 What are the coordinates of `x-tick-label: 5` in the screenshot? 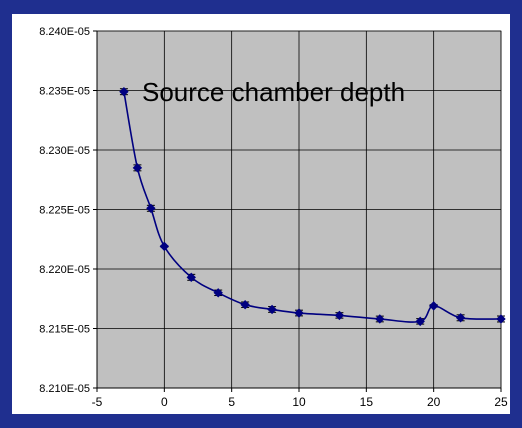 It's located at (231, 402).